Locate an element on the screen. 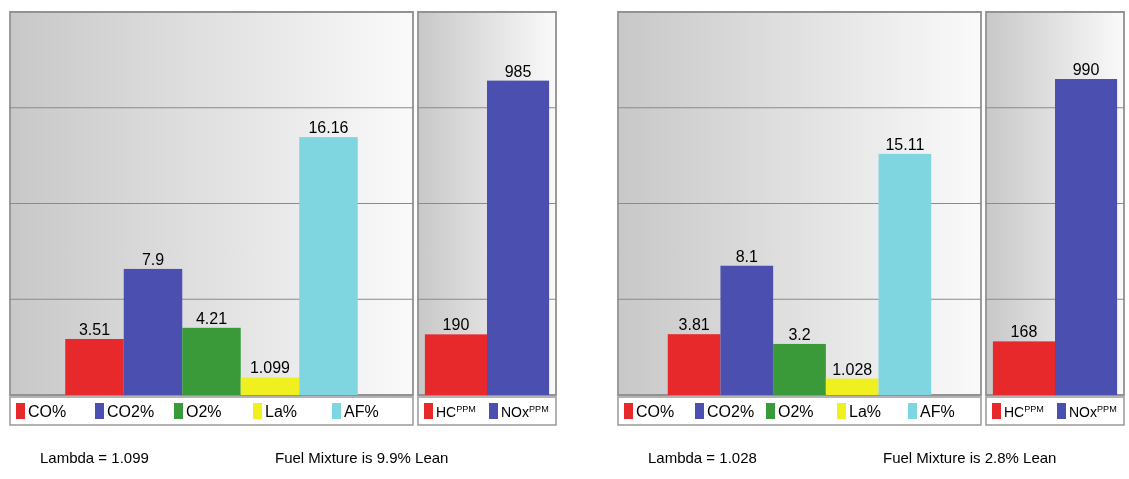 This screenshot has width=1129, height=479. data-label: 168 is located at coordinates (1024, 332).